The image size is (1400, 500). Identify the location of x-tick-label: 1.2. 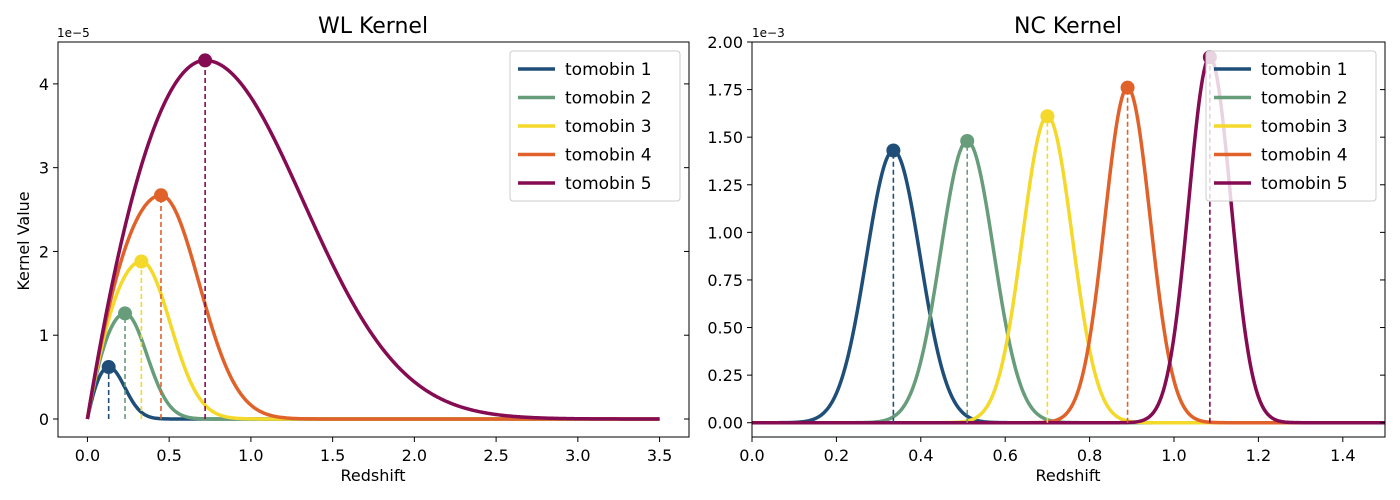
(1258, 455).